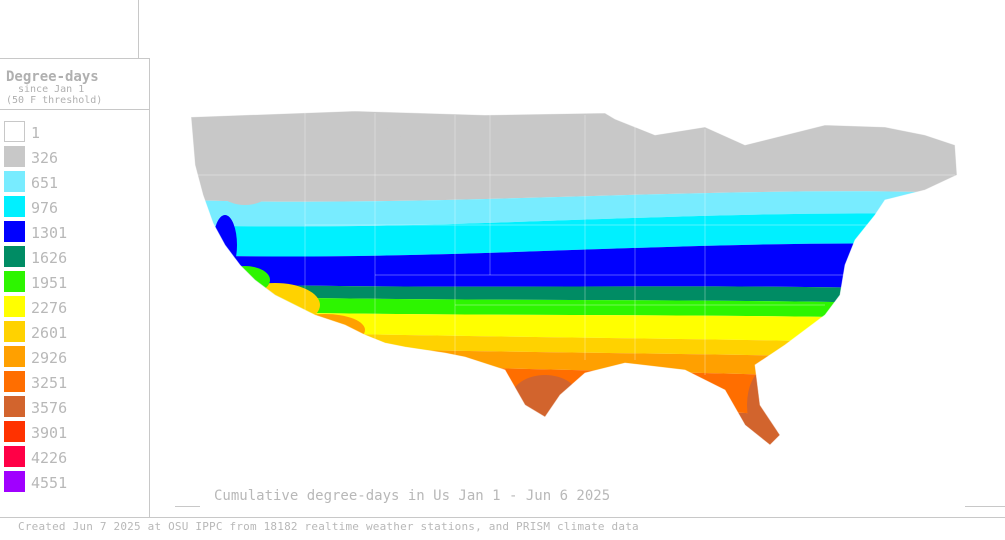  What do you see at coordinates (49, 308) in the screenshot?
I see `legend-label: 2276` at bounding box center [49, 308].